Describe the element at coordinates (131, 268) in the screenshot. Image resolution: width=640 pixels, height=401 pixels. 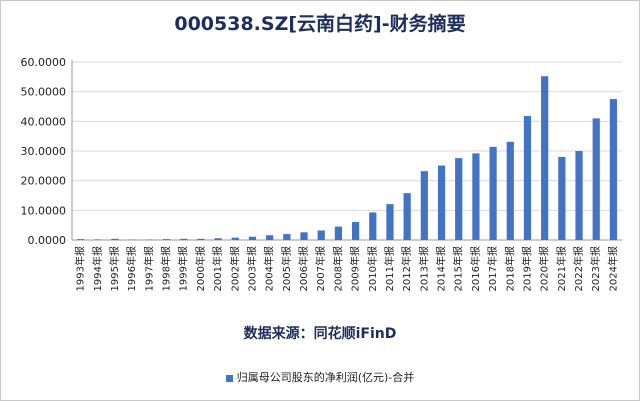
I see `x-tick-label: 1996年报` at that location.